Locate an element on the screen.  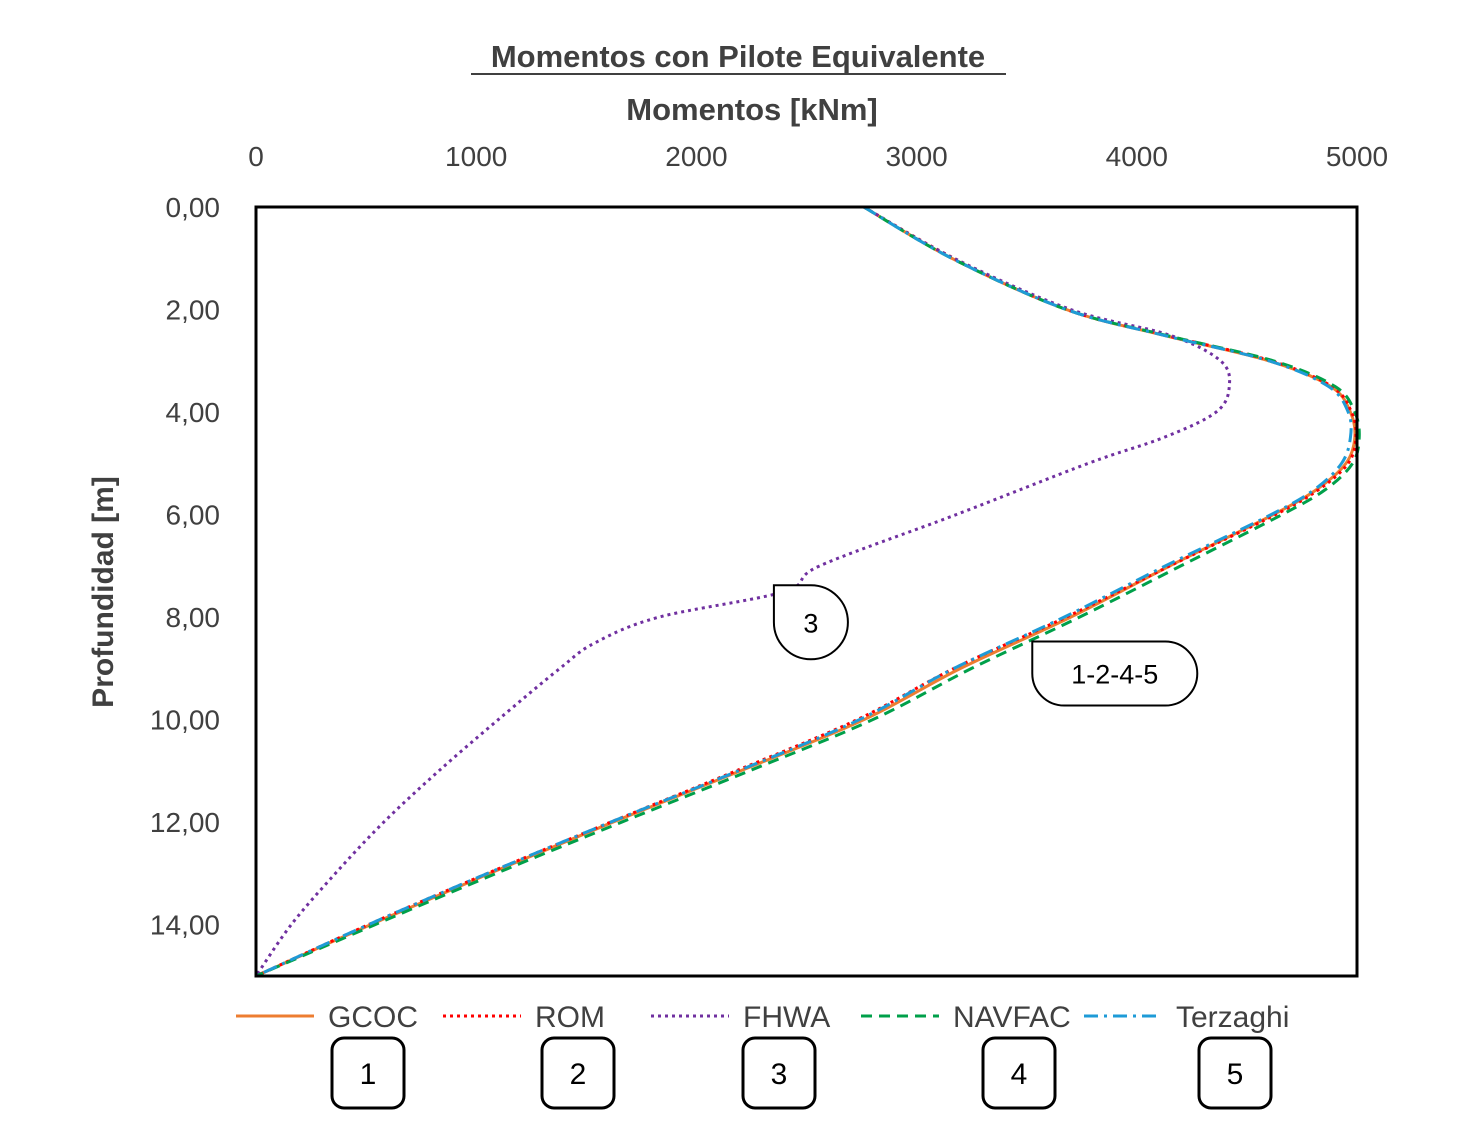
legend-number: 3 is located at coordinates (779, 1074).